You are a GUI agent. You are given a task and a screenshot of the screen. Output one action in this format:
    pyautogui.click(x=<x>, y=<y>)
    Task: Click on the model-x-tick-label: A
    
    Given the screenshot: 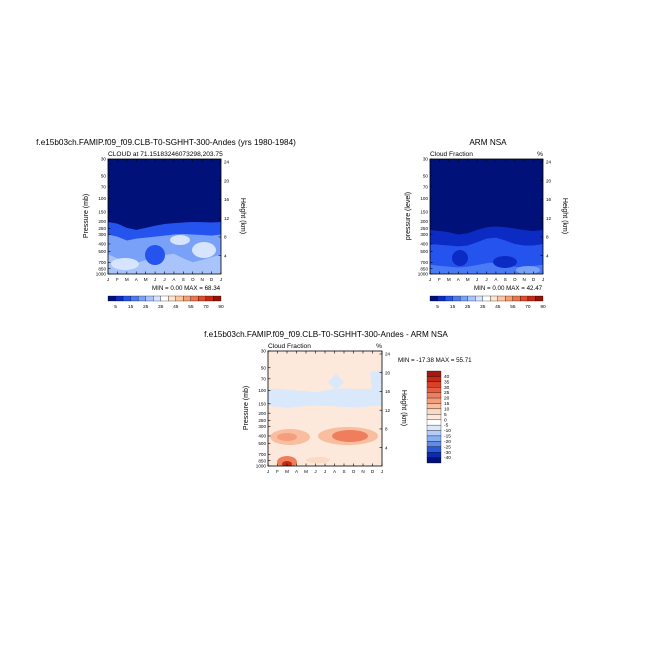 What is the action you would take?
    pyautogui.click(x=174, y=279)
    